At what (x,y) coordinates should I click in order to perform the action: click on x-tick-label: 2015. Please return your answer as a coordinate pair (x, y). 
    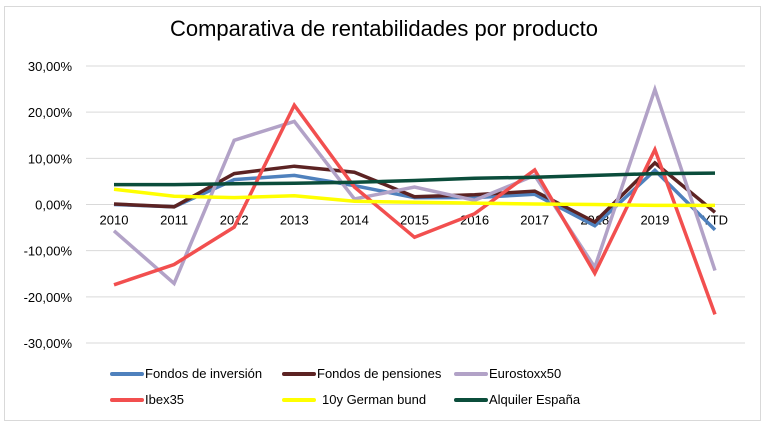
    Looking at the image, I should click on (414, 220).